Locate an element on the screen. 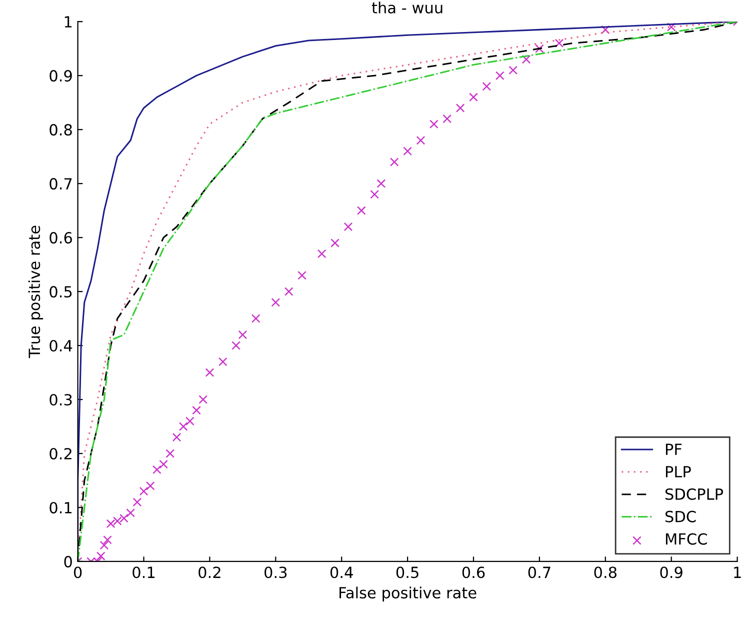 This screenshot has width=741, height=617. y-tick-label: 0.8 is located at coordinates (61, 130).